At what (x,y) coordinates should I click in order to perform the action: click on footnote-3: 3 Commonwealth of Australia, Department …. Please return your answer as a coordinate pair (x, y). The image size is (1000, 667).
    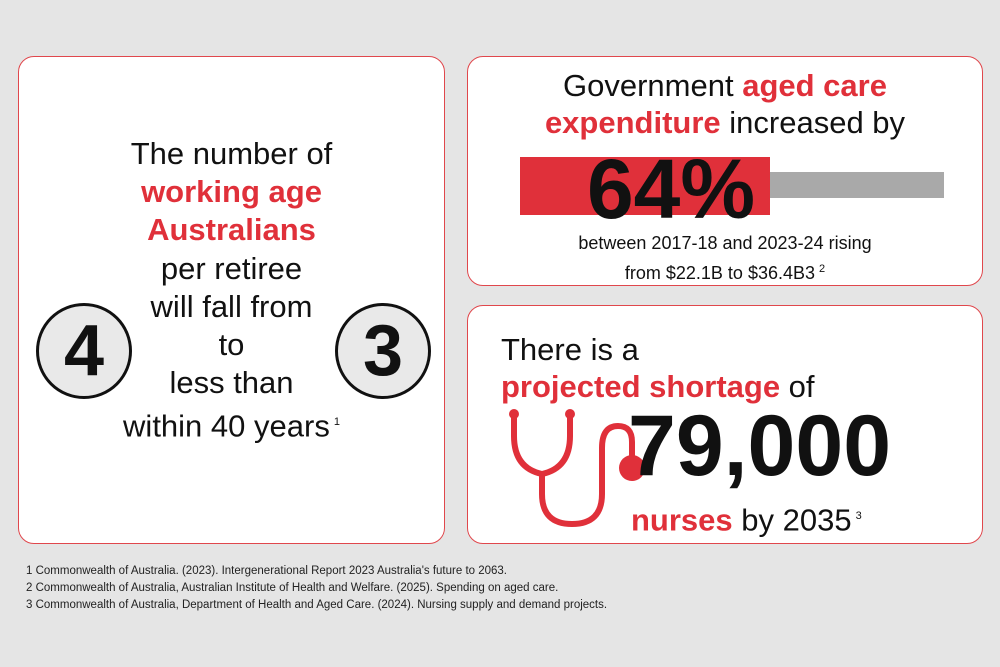
    Looking at the image, I should click on (317, 605).